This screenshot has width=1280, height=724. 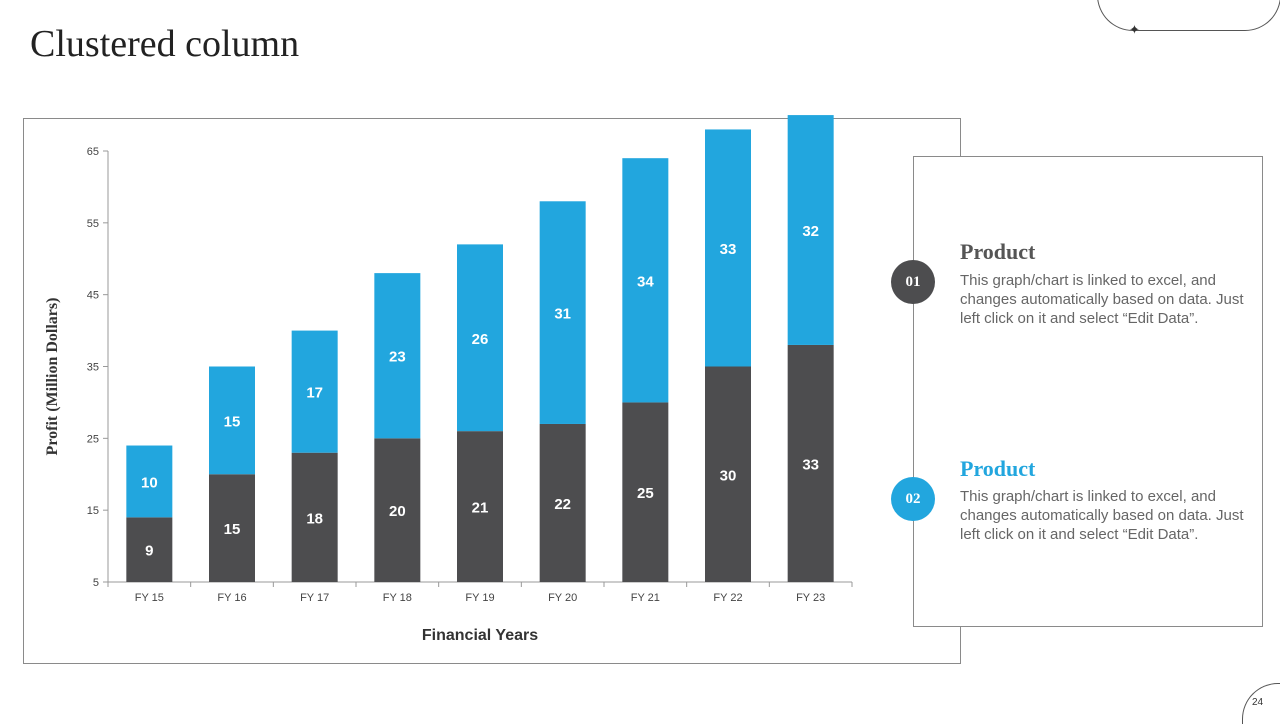 What do you see at coordinates (93, 439) in the screenshot?
I see `y-tick-label-2: 25` at bounding box center [93, 439].